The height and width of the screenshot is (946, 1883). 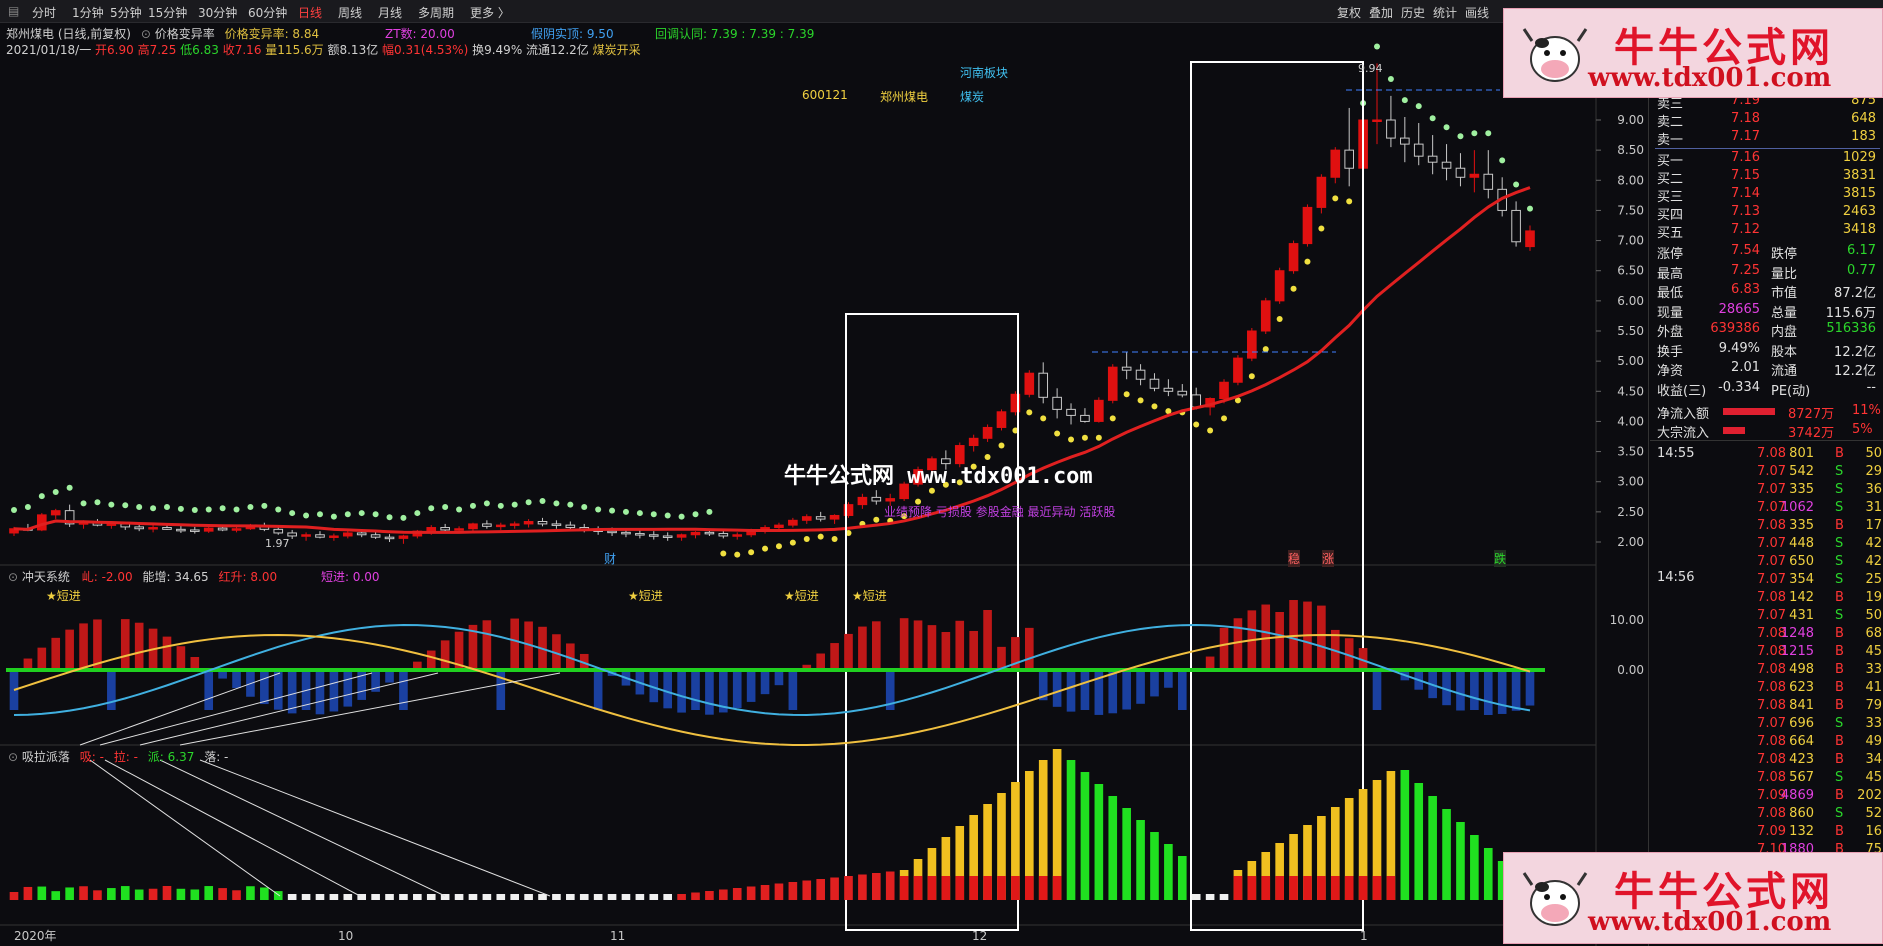 I want to click on period-tab: 1分钟, so click(x=88, y=13).